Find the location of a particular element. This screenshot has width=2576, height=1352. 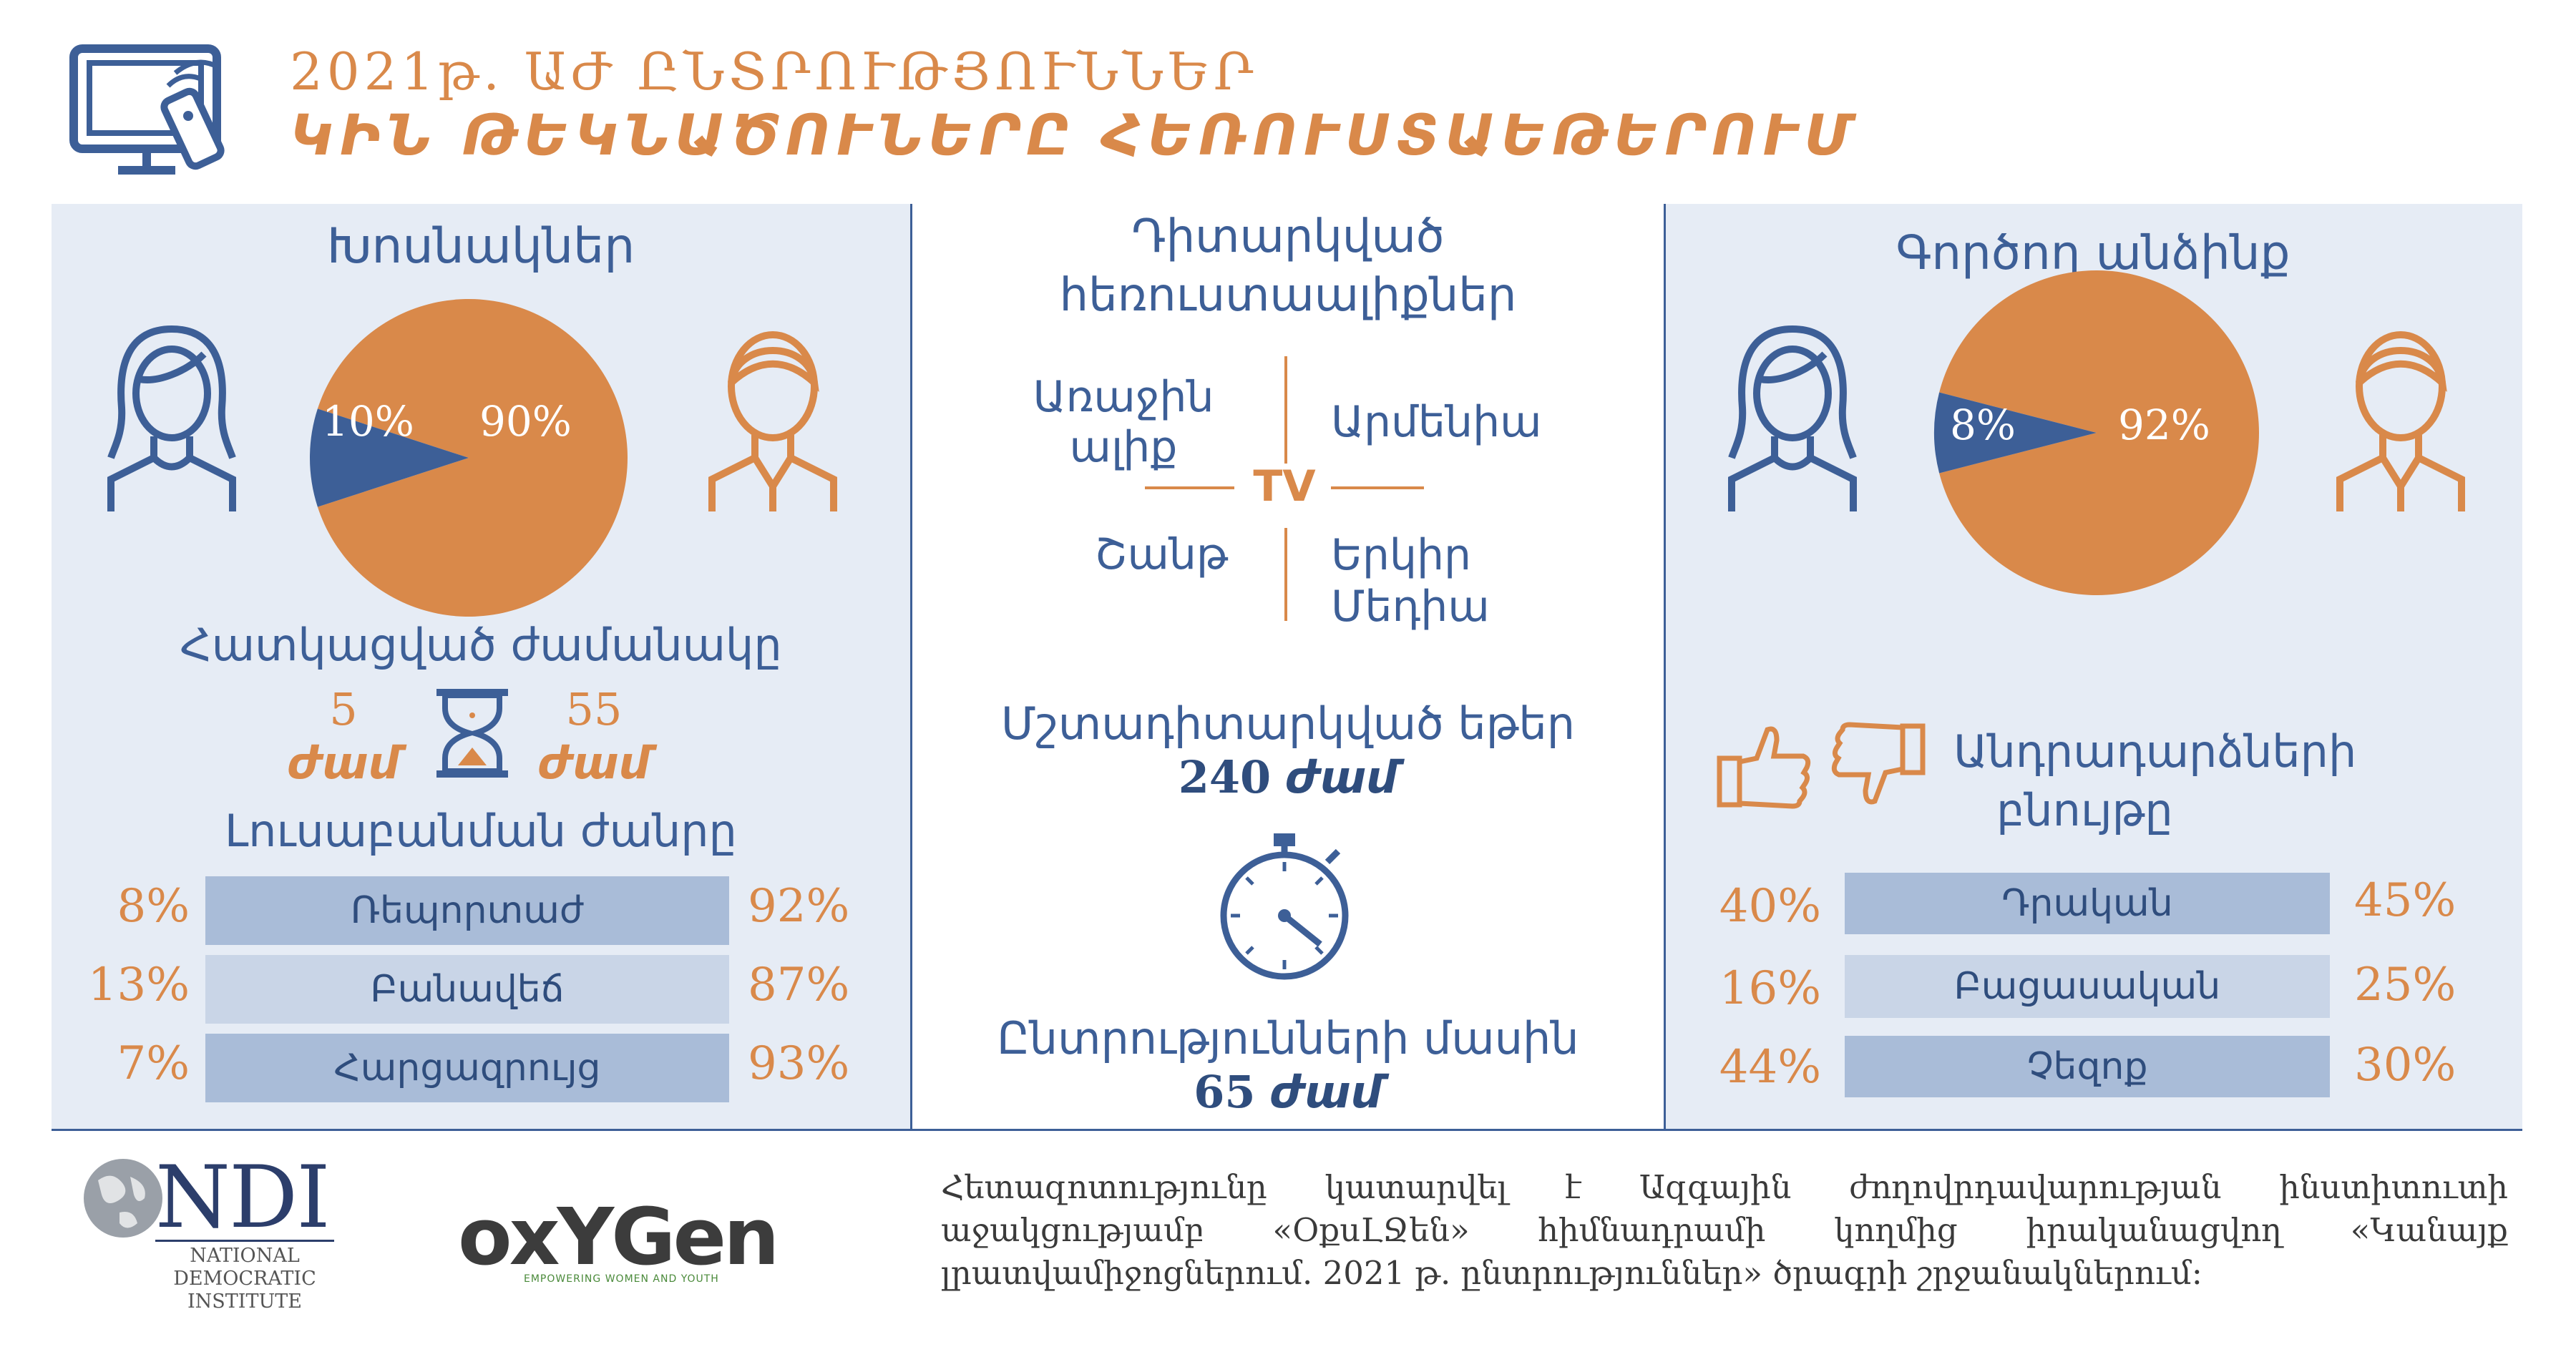

genre-2-bar: Հարցազրույց is located at coordinates (467, 1068).